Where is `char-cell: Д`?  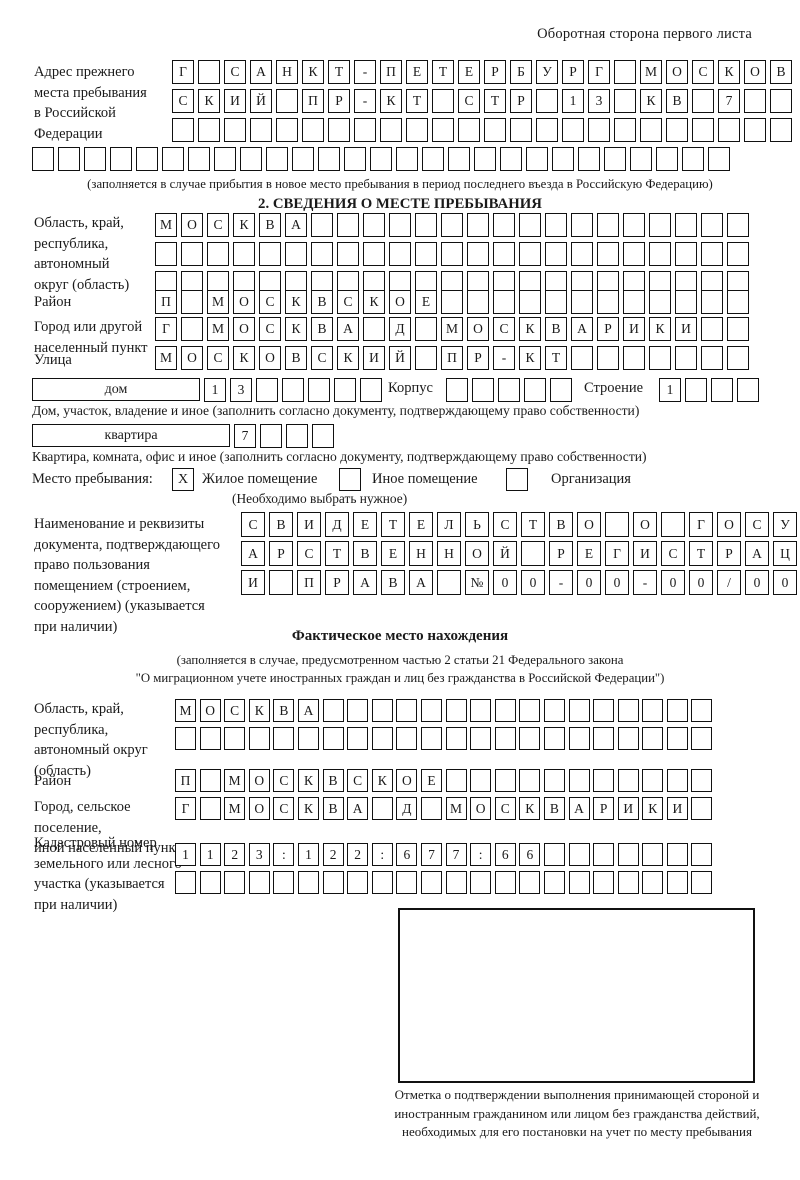 char-cell: Д is located at coordinates (337, 524).